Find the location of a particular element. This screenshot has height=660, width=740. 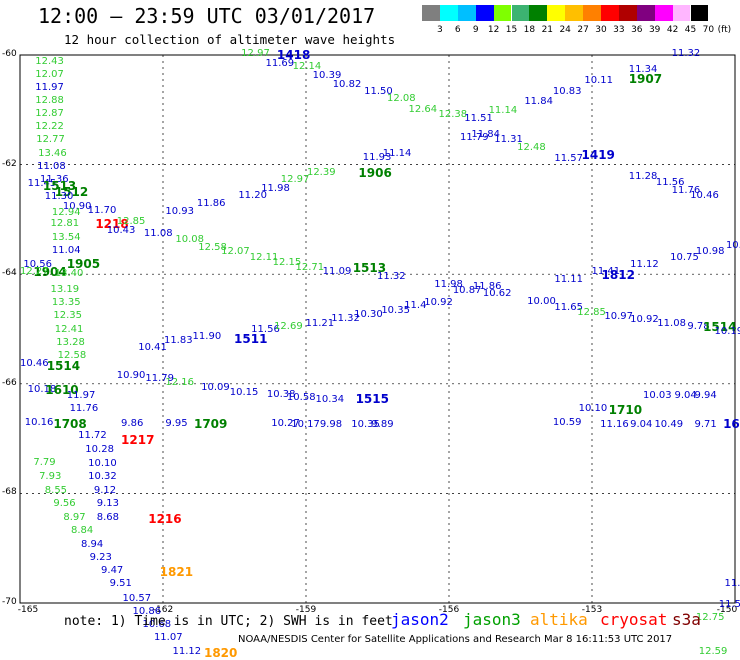

swh-value-label: 12.69 is located at coordinates (288, 327).